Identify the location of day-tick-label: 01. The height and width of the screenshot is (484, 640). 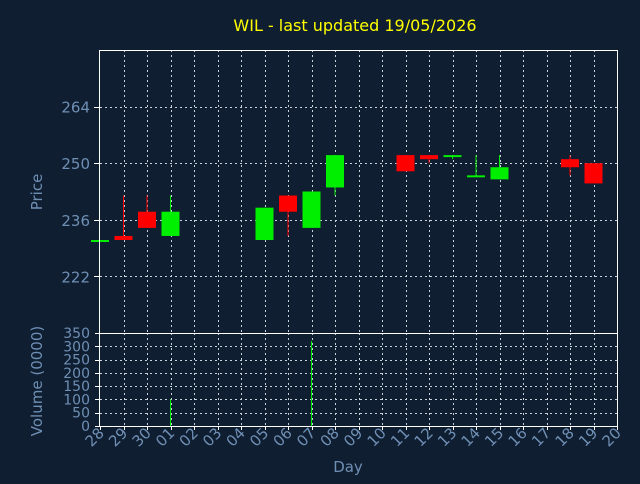
(165, 437).